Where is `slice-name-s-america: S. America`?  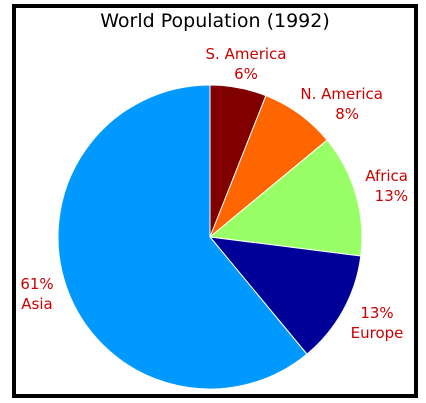 slice-name-s-america: S. America is located at coordinates (246, 54).